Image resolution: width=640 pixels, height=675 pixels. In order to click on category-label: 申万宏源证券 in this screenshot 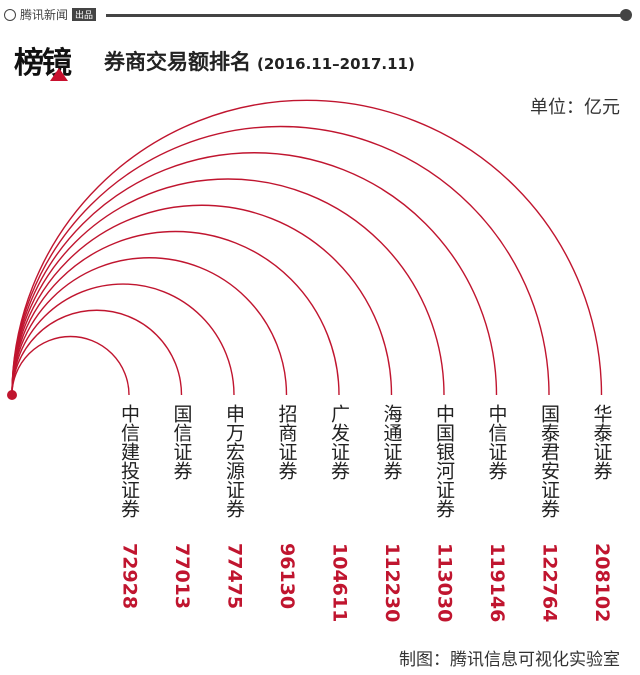, I will do `click(234, 461)`.